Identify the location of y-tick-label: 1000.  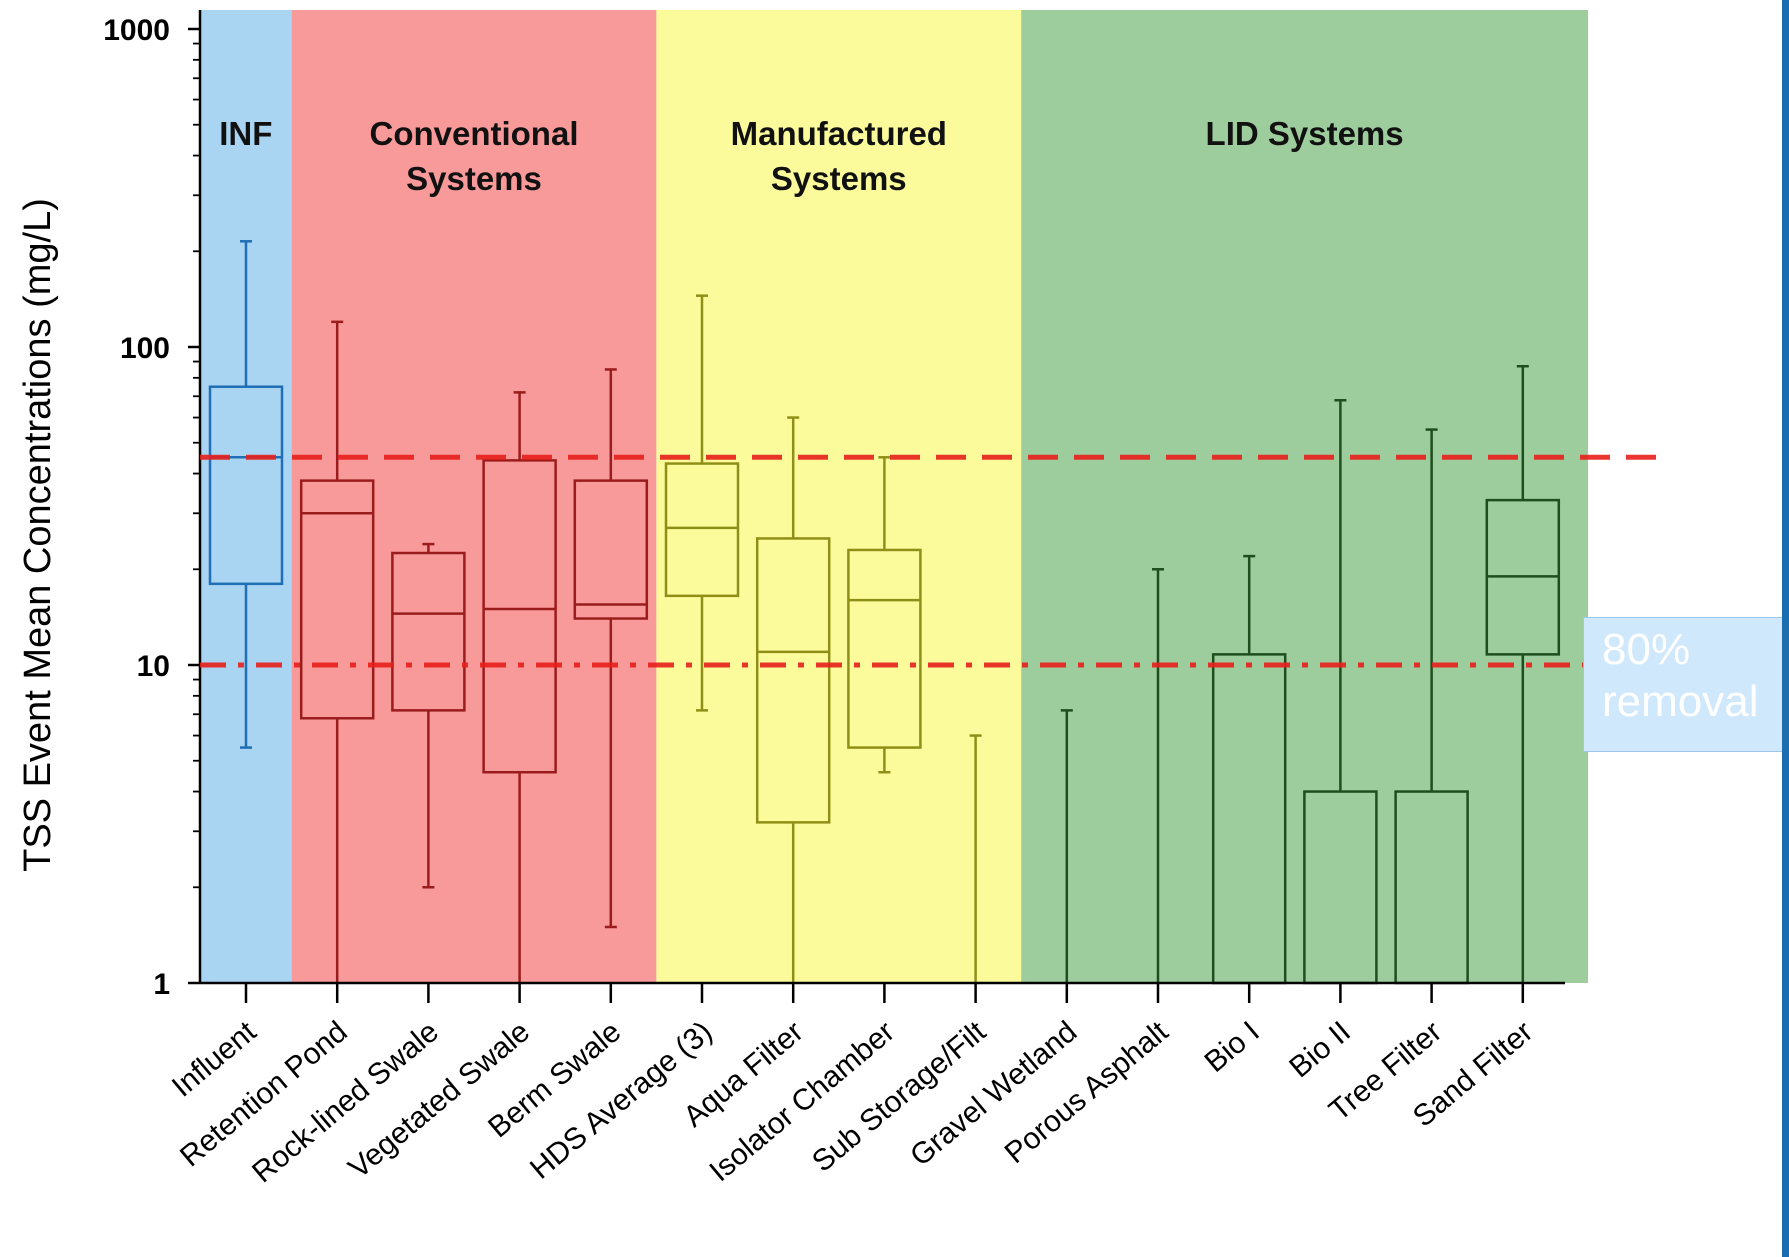
(136, 30).